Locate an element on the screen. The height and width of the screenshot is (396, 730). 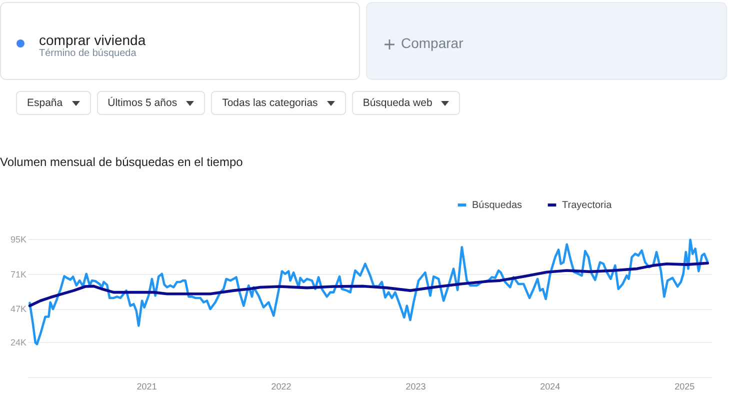
x-tick-label: 2023 is located at coordinates (416, 387).